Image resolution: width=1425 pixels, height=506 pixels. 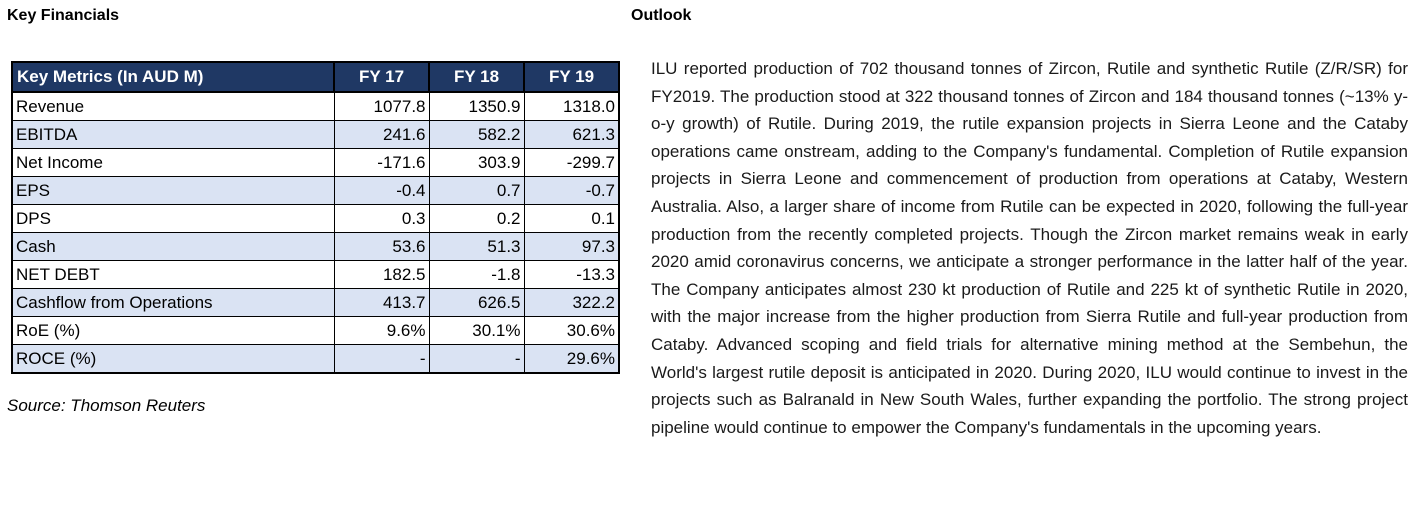 I want to click on table-header-row: Key Metrics (In AUD M) FY 17 FY 18 FY 19, so click(x=315, y=77).